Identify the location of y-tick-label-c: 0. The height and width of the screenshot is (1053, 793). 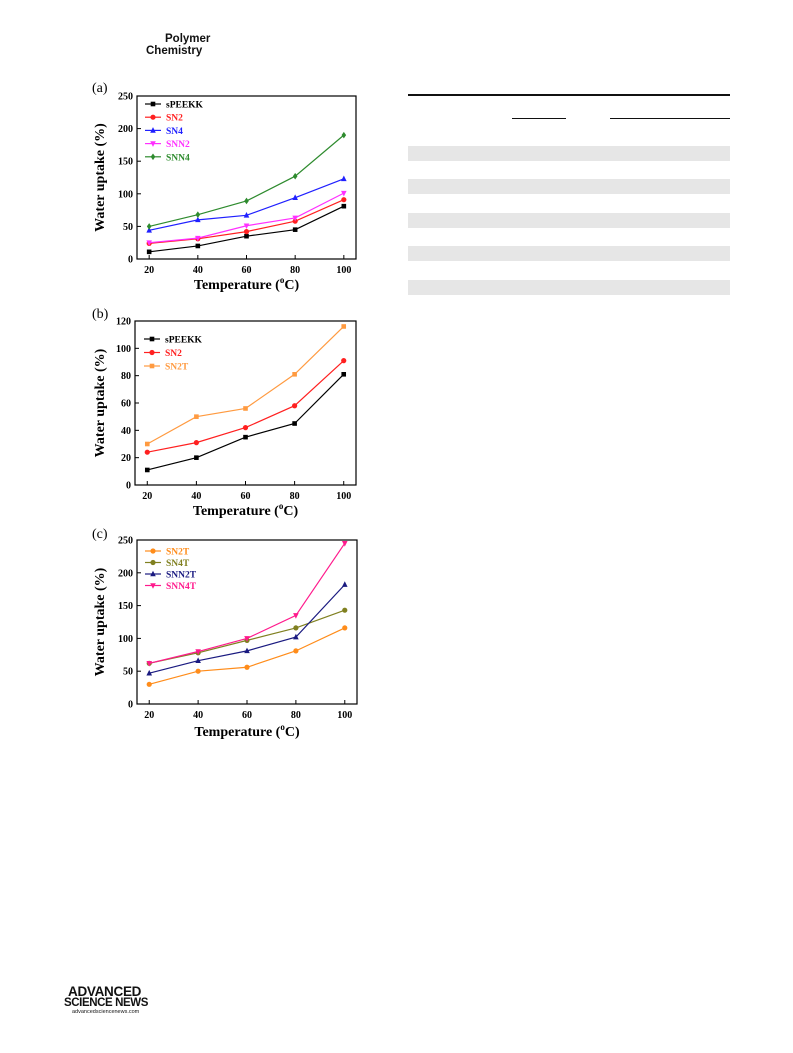
(130, 705).